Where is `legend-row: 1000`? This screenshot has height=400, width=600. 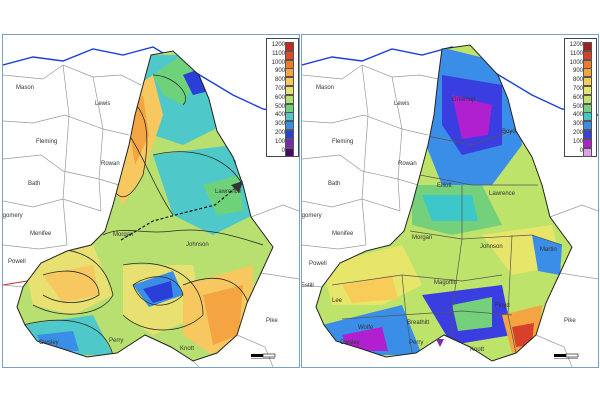 legend-row: 1000 is located at coordinates (282, 64).